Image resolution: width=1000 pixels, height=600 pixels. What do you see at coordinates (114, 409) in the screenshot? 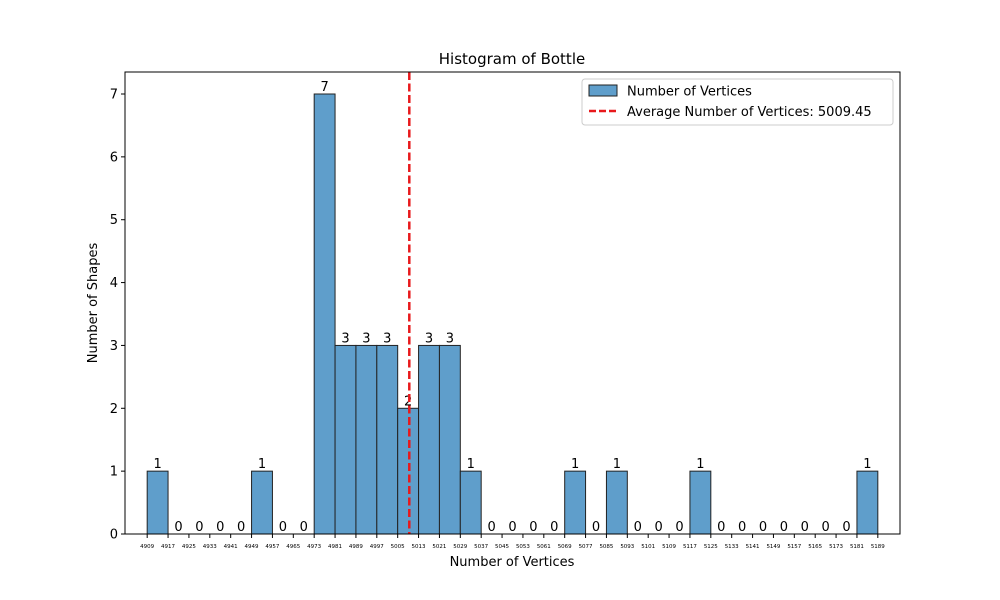
I see `y-tick-label: 2` at bounding box center [114, 409].